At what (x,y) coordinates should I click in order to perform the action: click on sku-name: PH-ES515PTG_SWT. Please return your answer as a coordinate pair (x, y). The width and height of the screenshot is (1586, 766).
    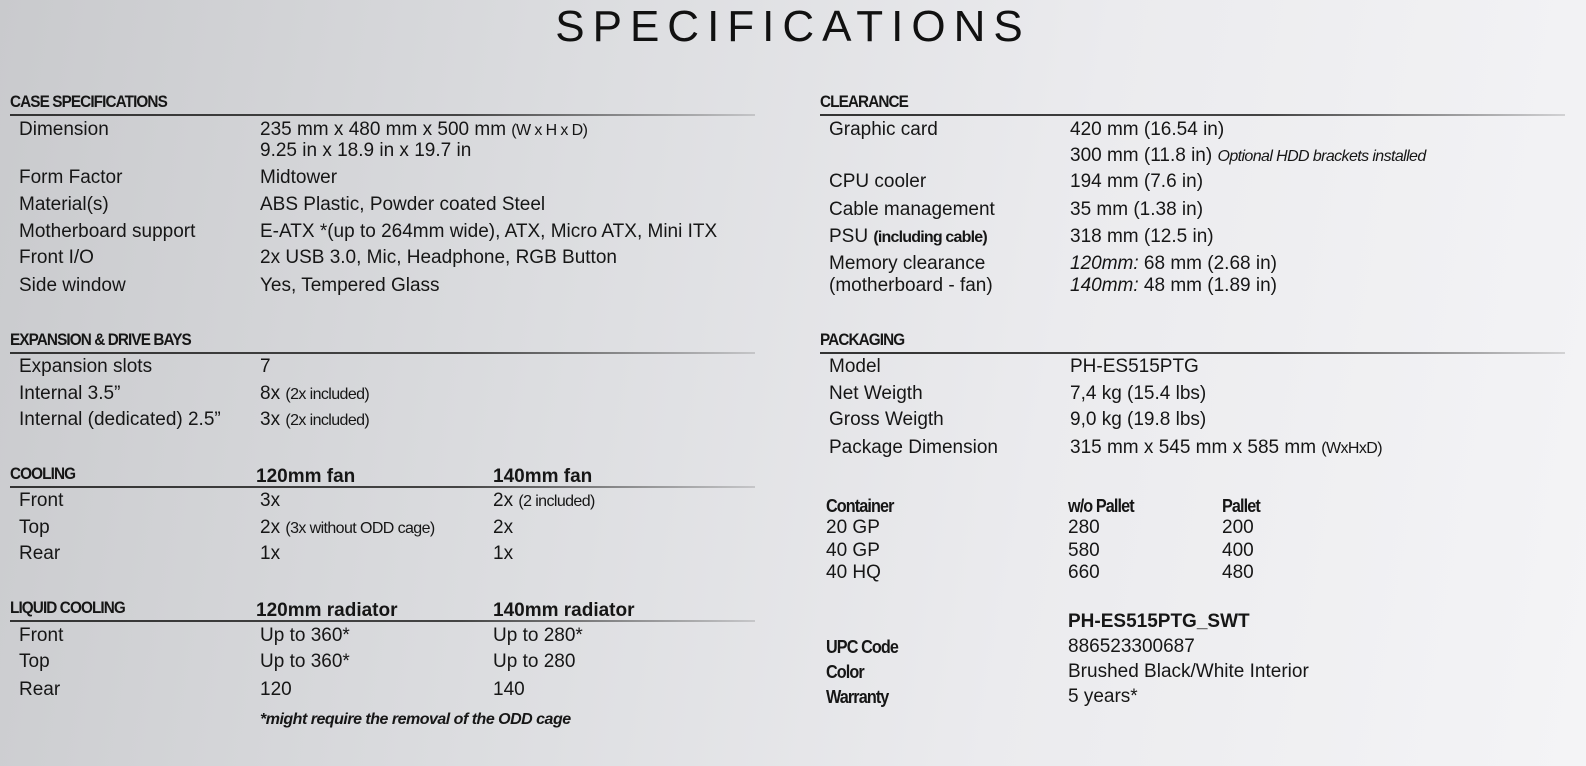
    Looking at the image, I should click on (1159, 622).